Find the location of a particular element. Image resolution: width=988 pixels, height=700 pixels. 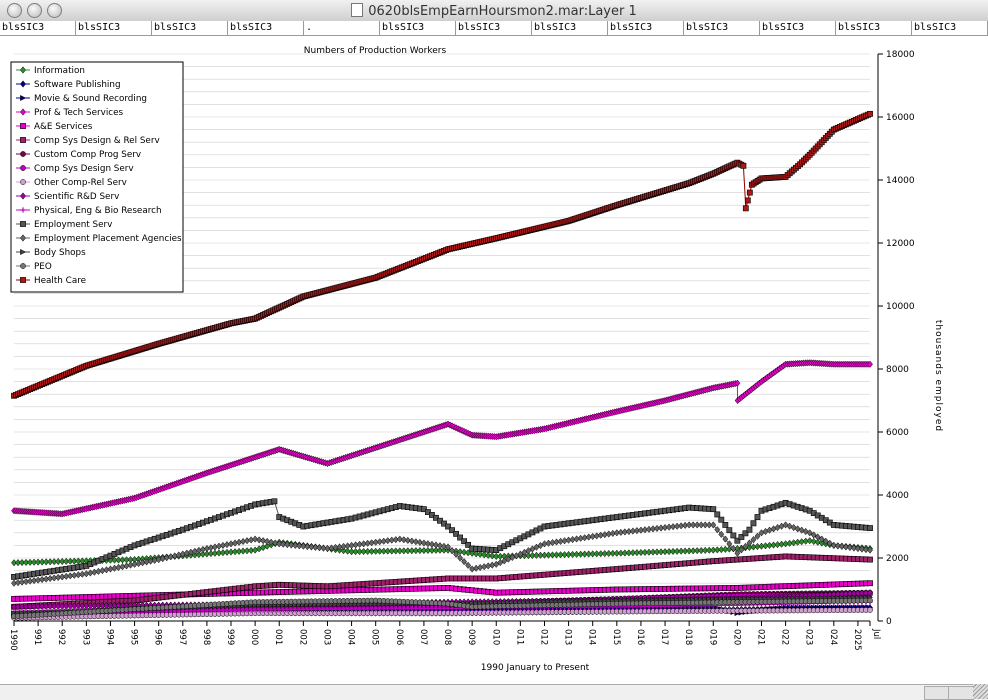

legend-label: Prof & Tech Services is located at coordinates (79, 113).